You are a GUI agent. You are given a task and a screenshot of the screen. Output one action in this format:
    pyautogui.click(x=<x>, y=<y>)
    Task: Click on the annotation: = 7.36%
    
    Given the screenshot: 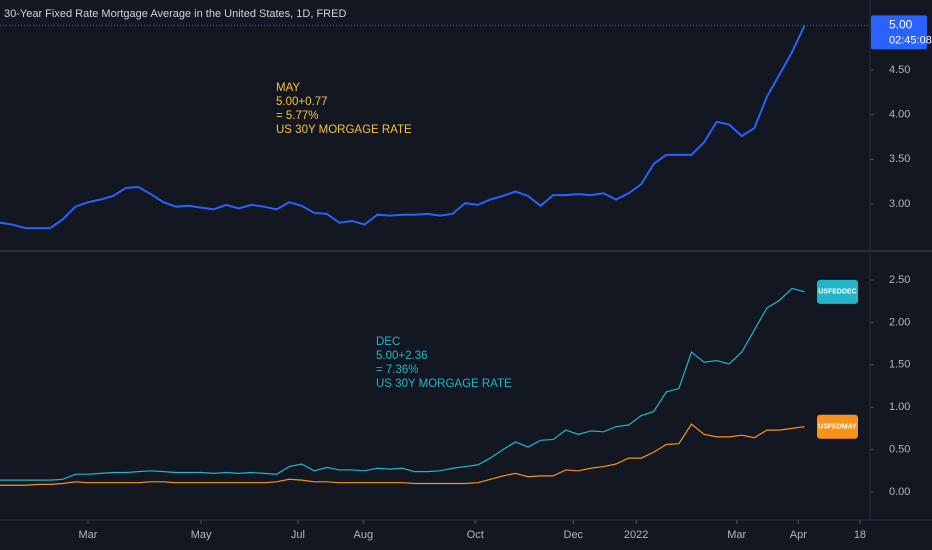 What is the action you would take?
    pyautogui.click(x=397, y=370)
    